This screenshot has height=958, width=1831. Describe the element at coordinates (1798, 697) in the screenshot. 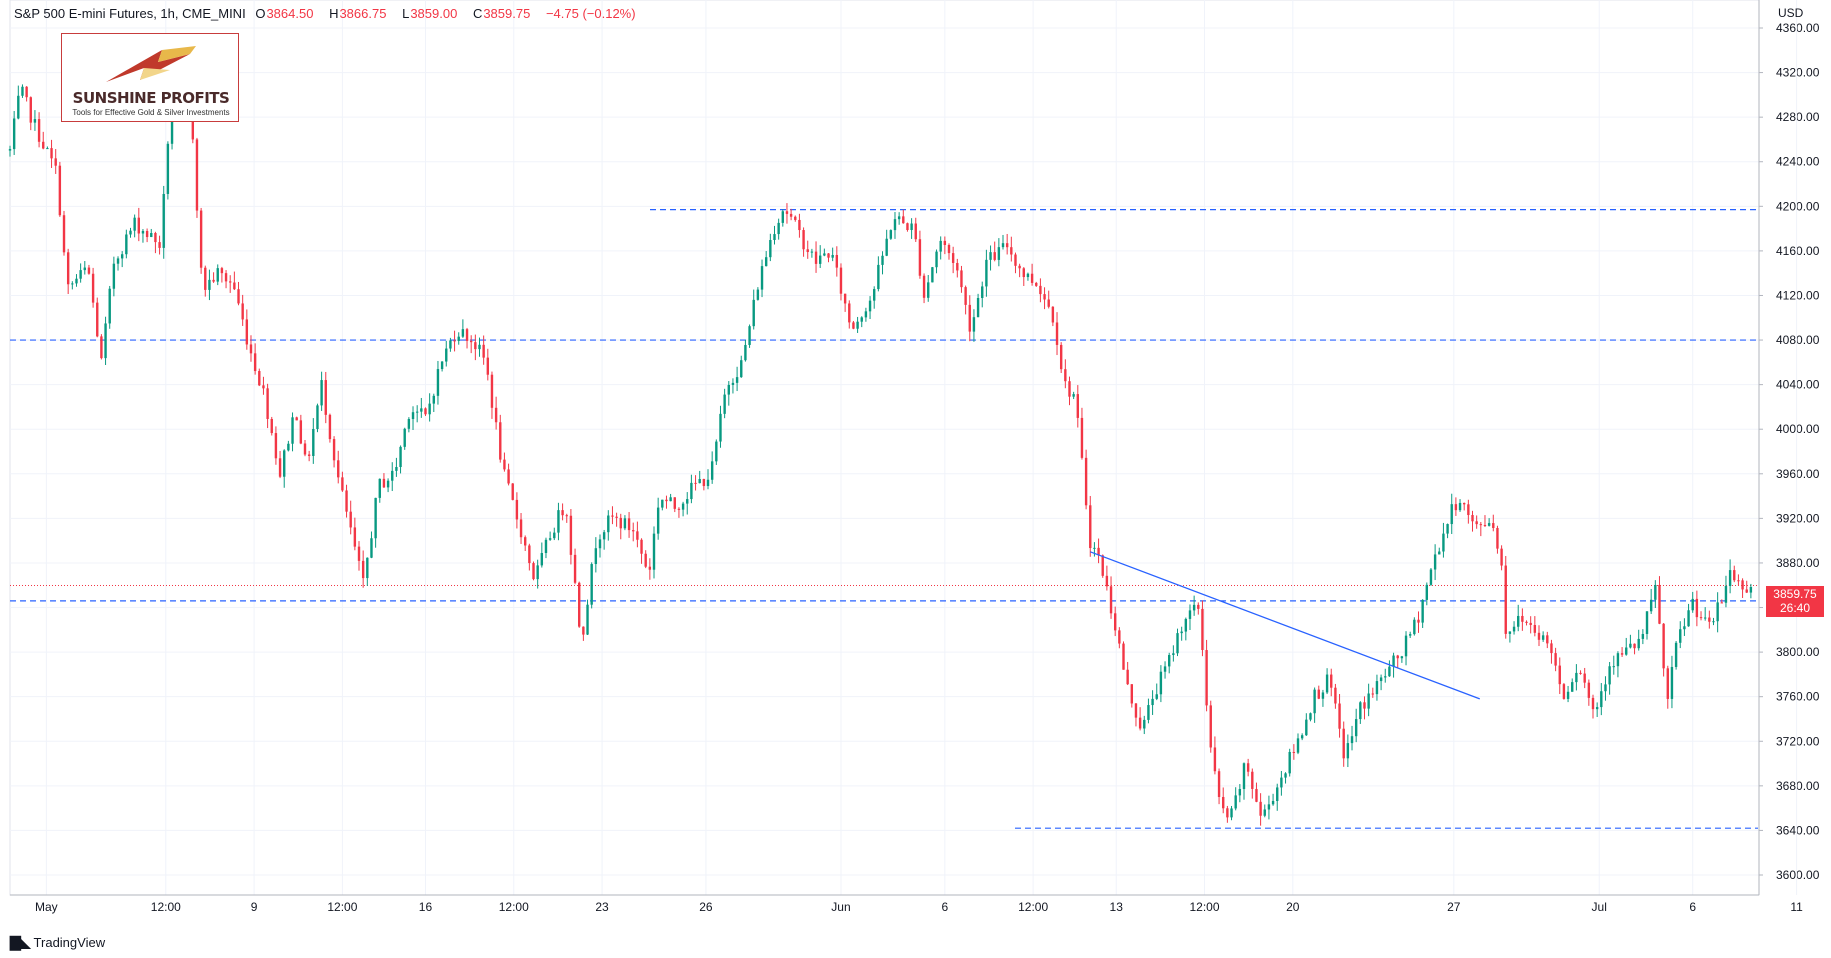

I see `y-tick-label: 3760.00` at that location.